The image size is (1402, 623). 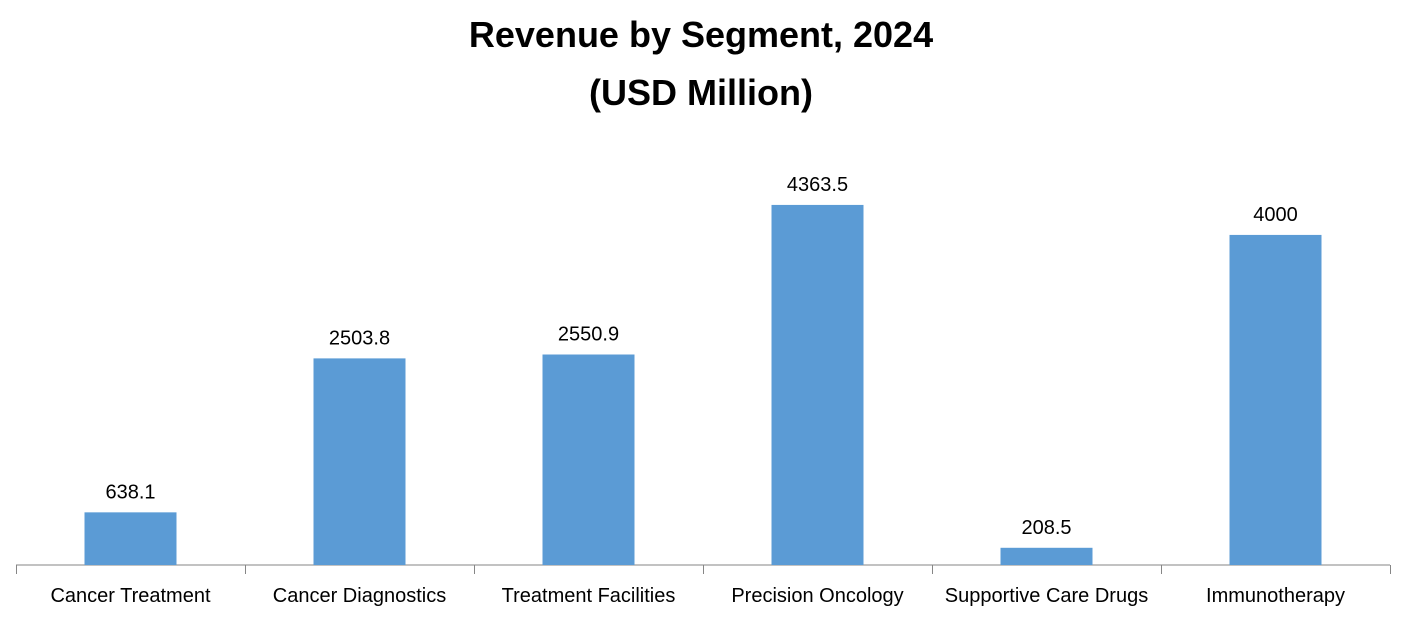 I want to click on data-label: 4000, so click(x=1275, y=215).